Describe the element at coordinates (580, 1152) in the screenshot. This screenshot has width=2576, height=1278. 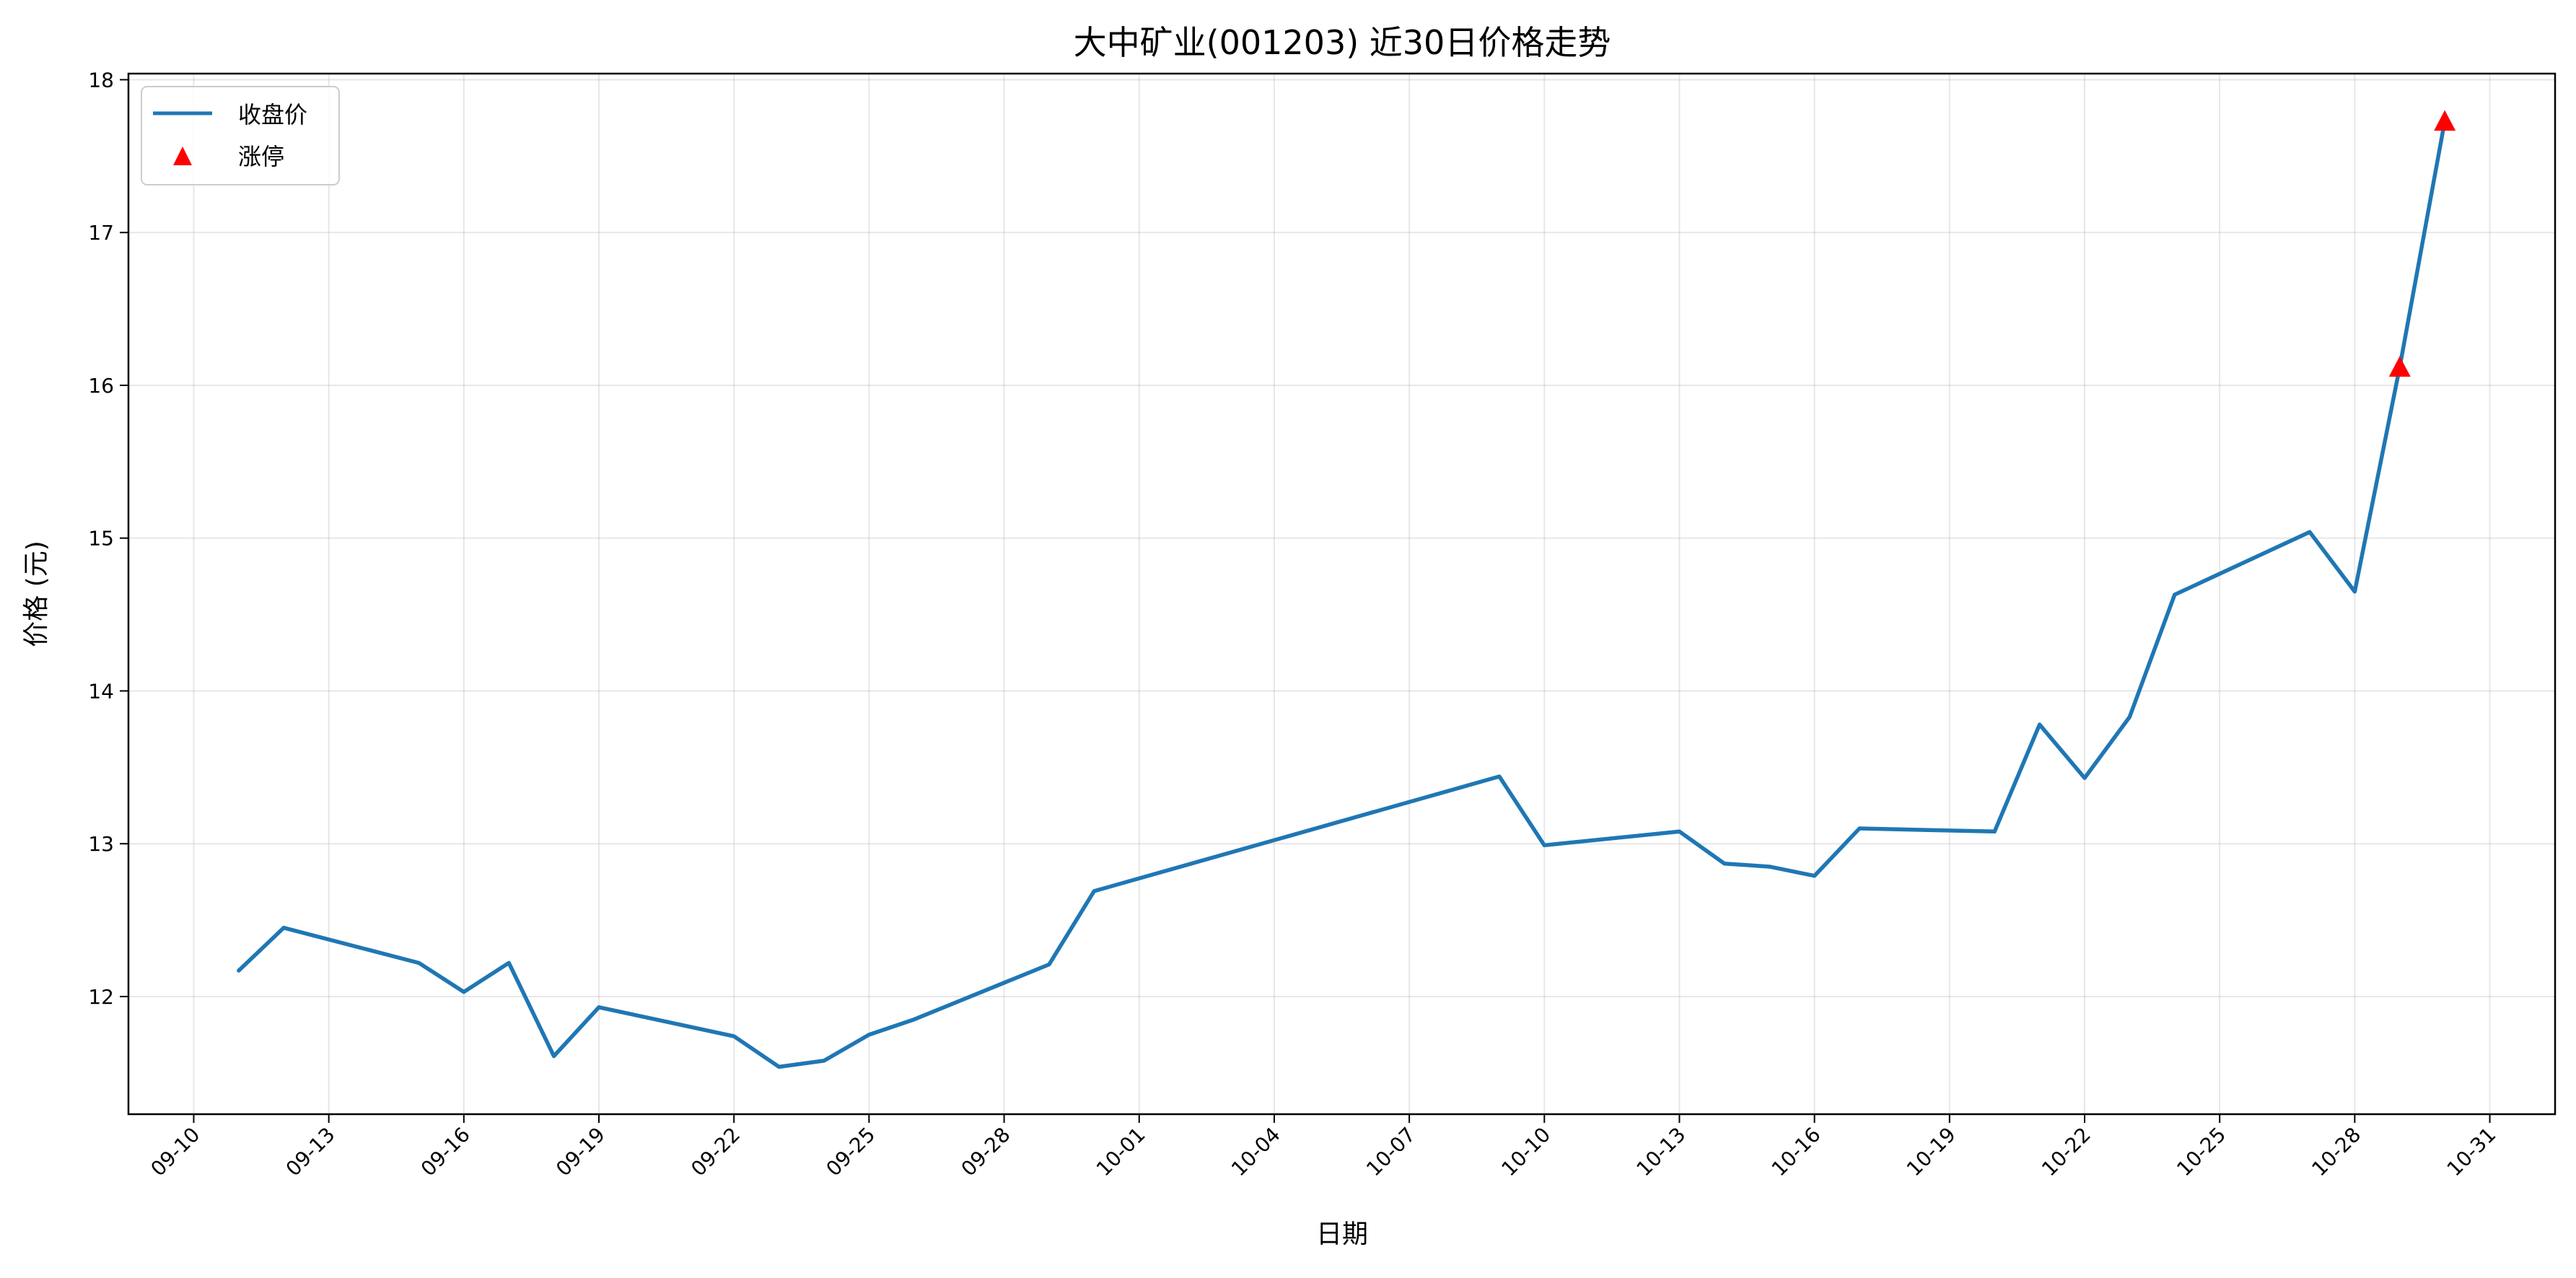
I see `x-tick-label: 09-19` at that location.